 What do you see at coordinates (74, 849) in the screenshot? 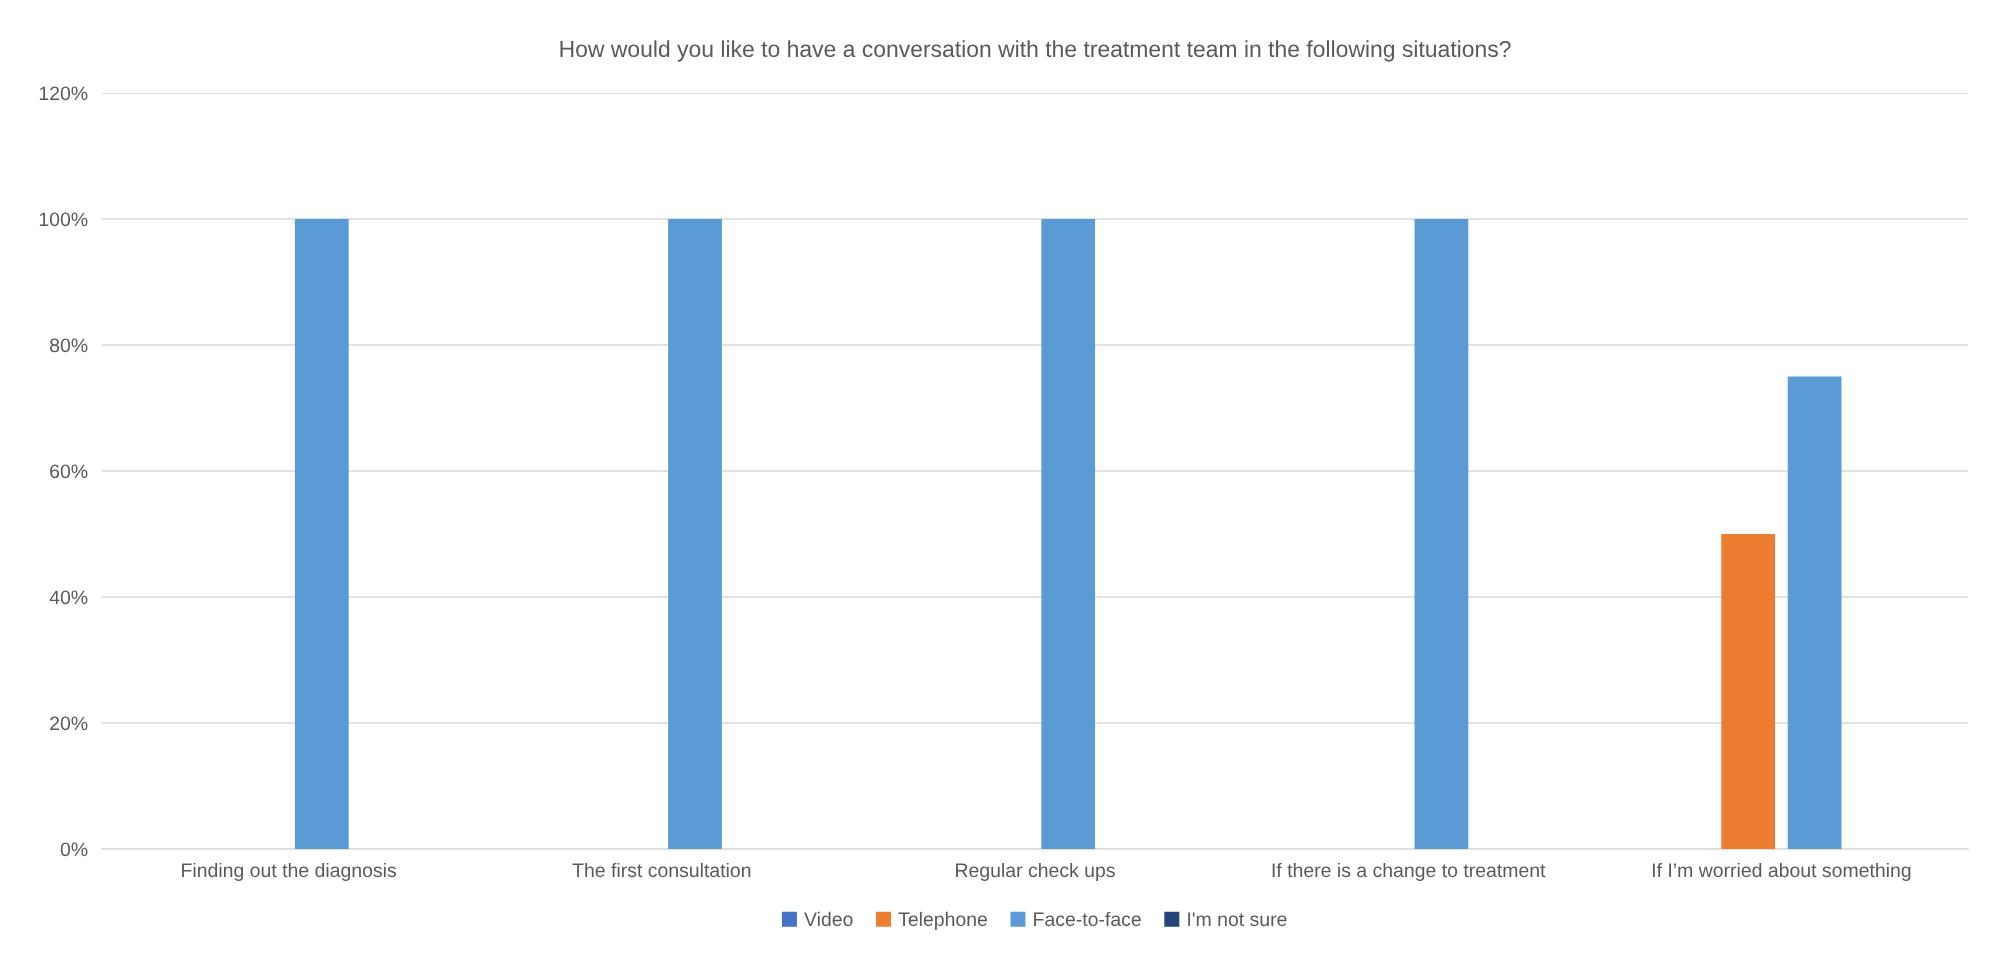
I see `y-tick-label: 0%` at bounding box center [74, 849].